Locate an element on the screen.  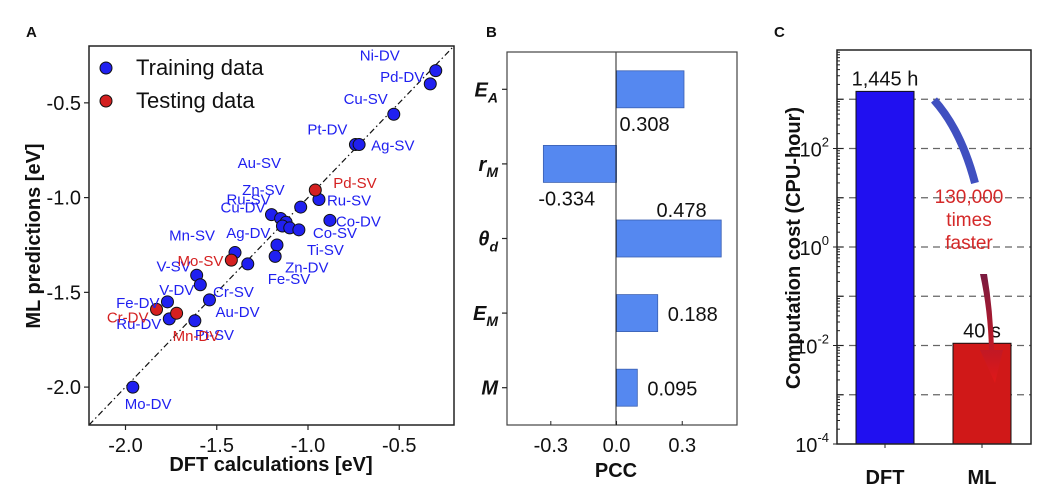
x-tick-label: -0.5 is located at coordinates (399, 446).